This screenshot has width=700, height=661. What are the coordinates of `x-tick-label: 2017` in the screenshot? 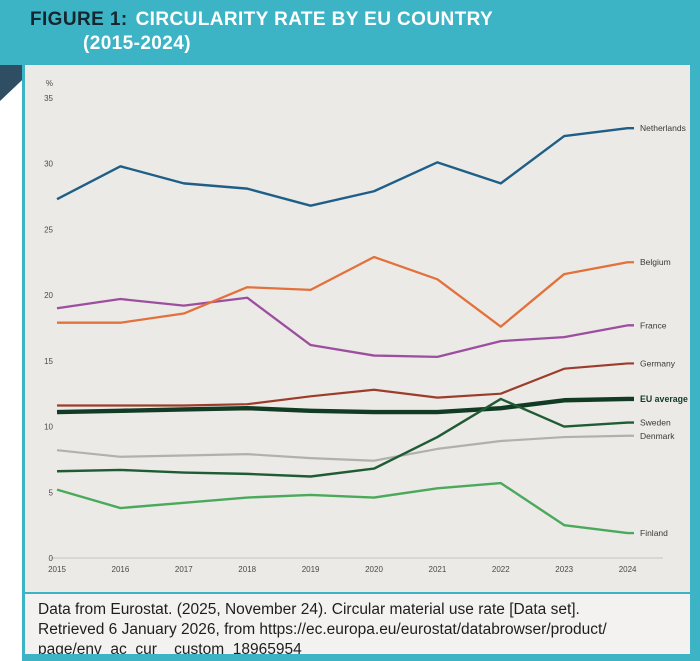 It's located at (184, 569).